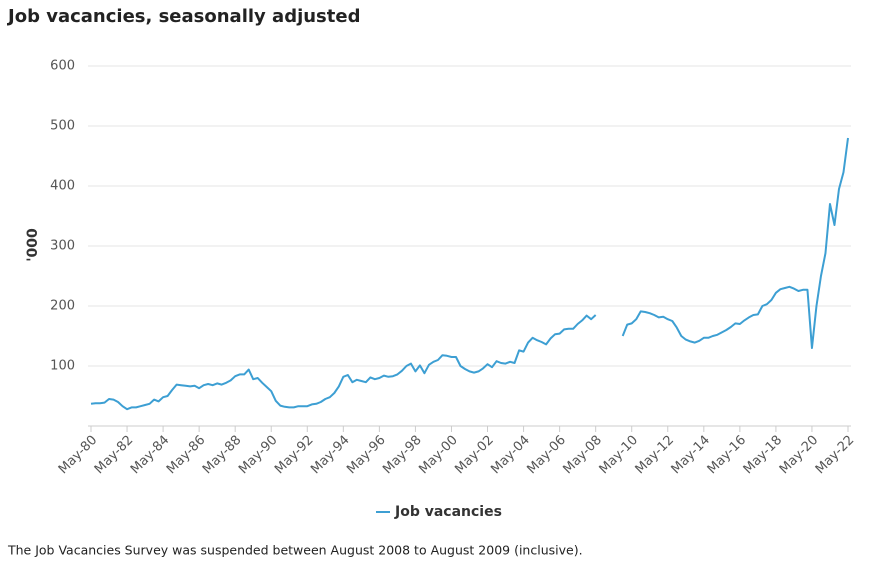 The image size is (871, 565). What do you see at coordinates (294, 455) in the screenshot?
I see `x-tick-label: May-92` at bounding box center [294, 455].